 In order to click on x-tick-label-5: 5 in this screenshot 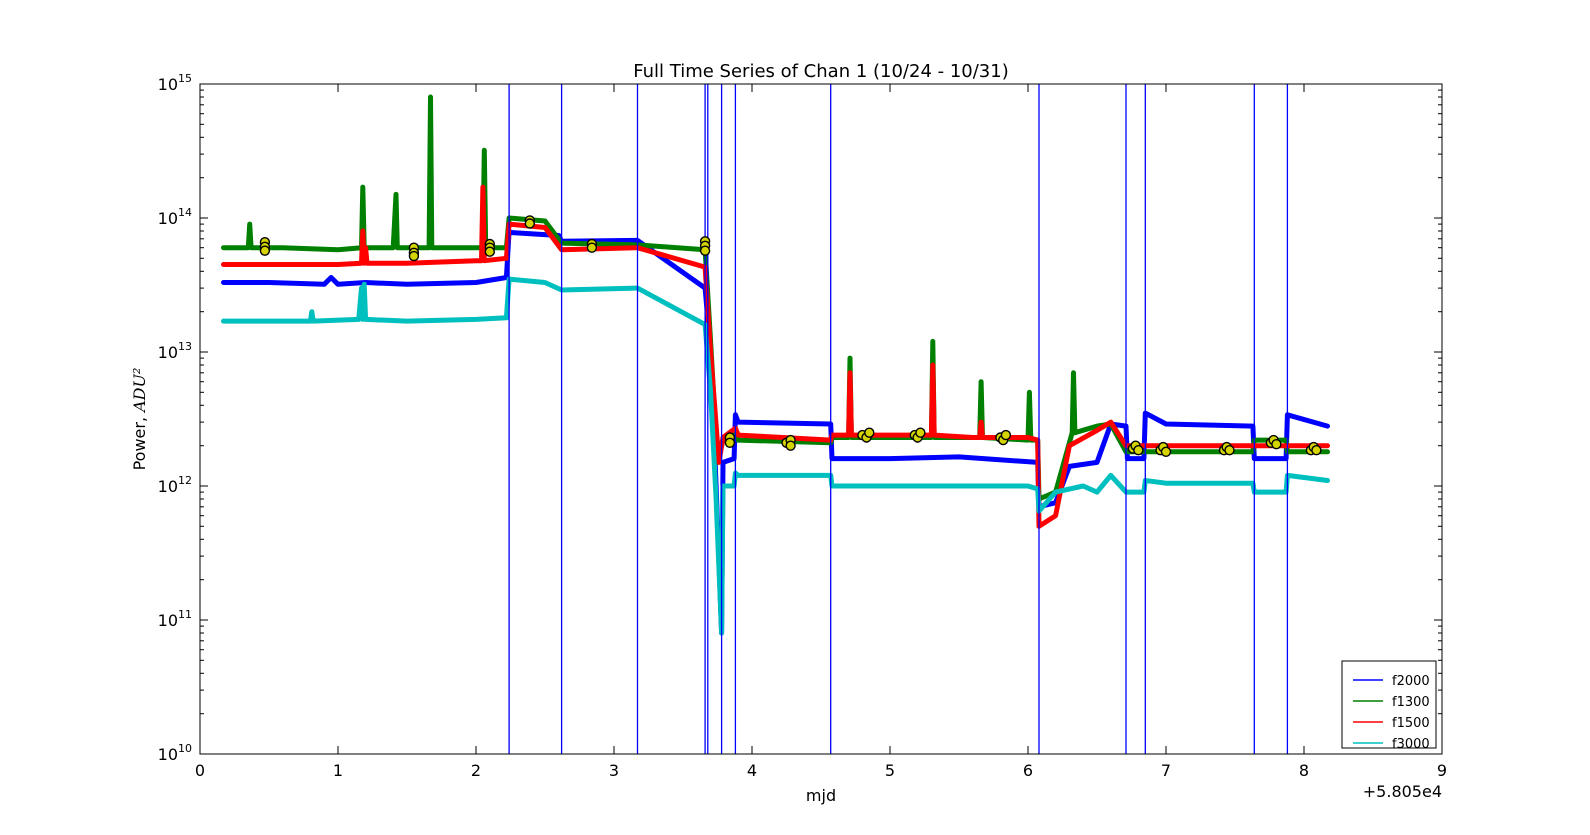, I will do `click(890, 770)`.